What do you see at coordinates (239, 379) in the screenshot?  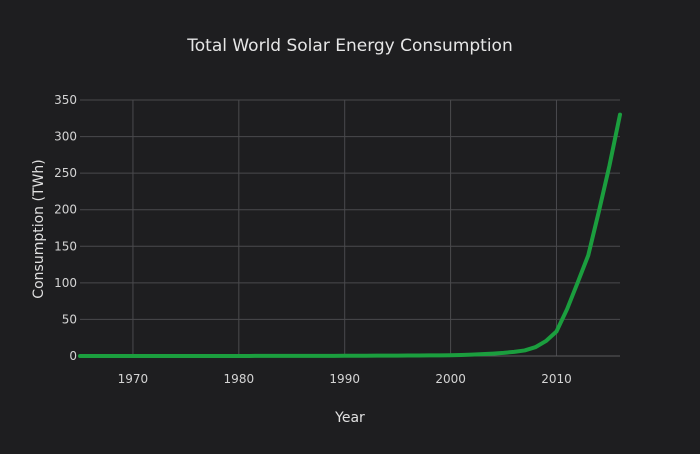 I see `x-tick-label: 1980` at bounding box center [239, 379].